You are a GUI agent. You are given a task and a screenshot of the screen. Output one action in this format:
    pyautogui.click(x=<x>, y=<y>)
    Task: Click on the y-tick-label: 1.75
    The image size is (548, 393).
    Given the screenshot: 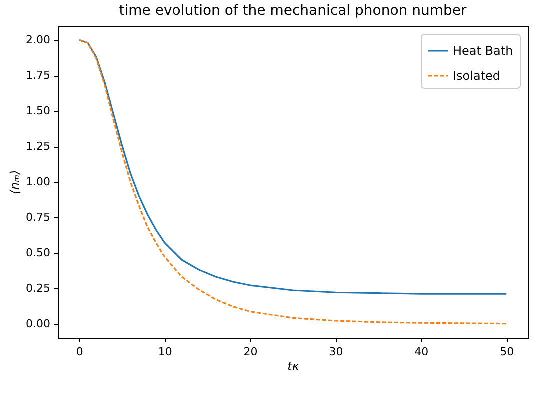 What is the action you would take?
    pyautogui.click(x=38, y=75)
    